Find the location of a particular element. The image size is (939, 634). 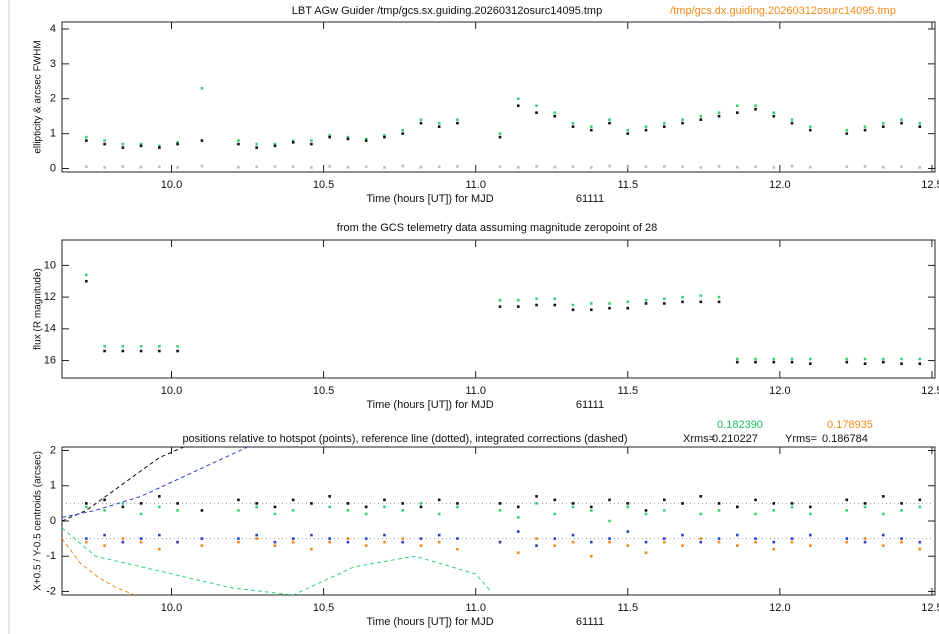

y-tick-label: 1 is located at coordinates (53, 134).